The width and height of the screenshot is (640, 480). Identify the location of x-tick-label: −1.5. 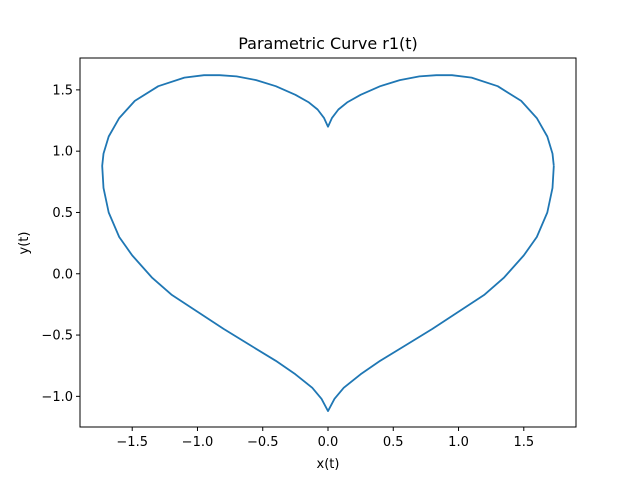
(132, 442).